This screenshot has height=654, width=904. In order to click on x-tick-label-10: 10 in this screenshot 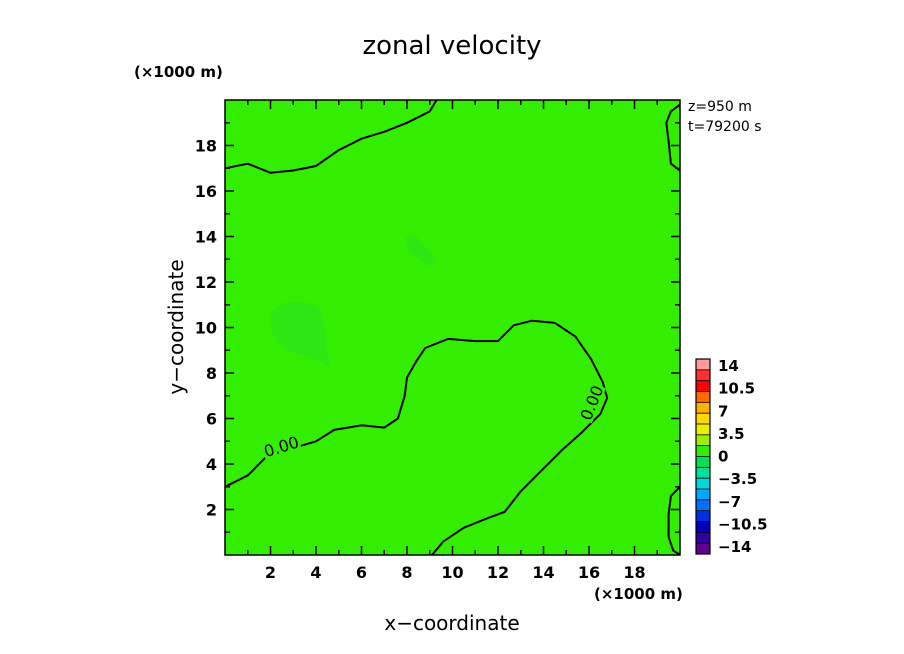, I will do `click(452, 572)`.